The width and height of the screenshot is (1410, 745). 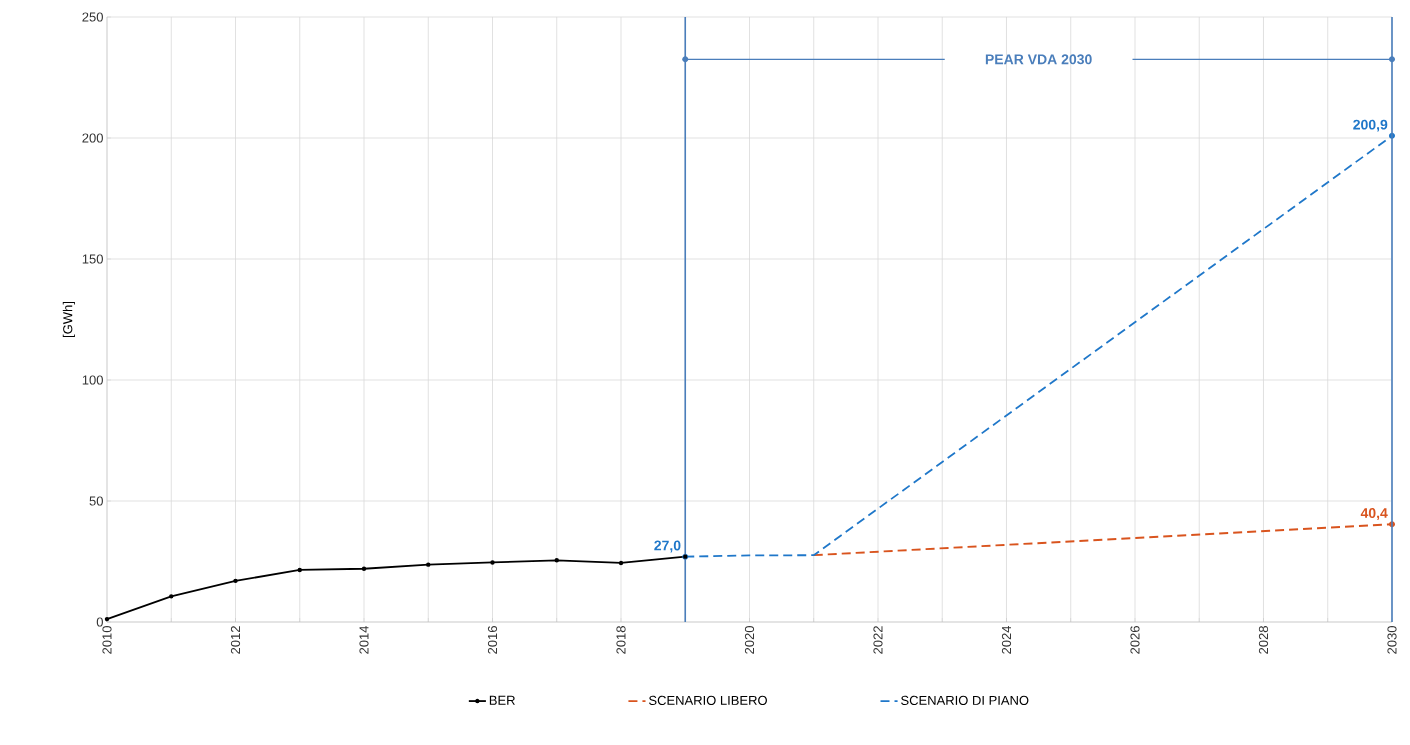 What do you see at coordinates (107, 640) in the screenshot?
I see `x-tick-label: 2010` at bounding box center [107, 640].